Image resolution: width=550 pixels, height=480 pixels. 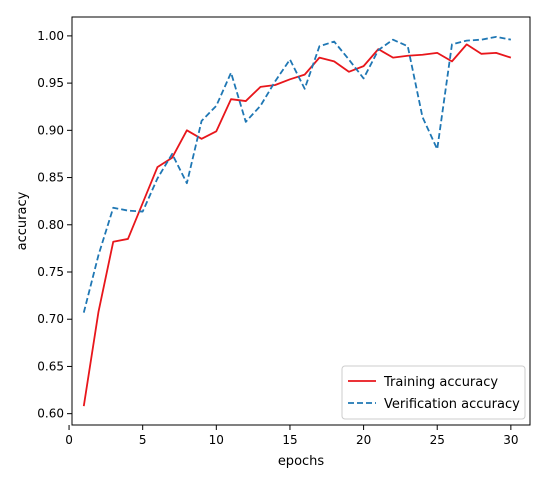 I want to click on legend-label-training: Training accuracy, so click(x=440, y=382).